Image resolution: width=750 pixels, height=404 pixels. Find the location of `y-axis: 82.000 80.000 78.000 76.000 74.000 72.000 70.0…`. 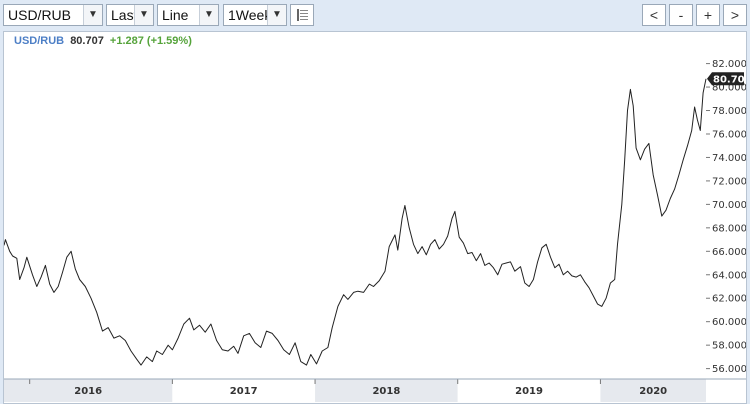

y-axis: 82.000 80.000 78.000 76.000 74.000 72.000 70.0… is located at coordinates (726, 217).